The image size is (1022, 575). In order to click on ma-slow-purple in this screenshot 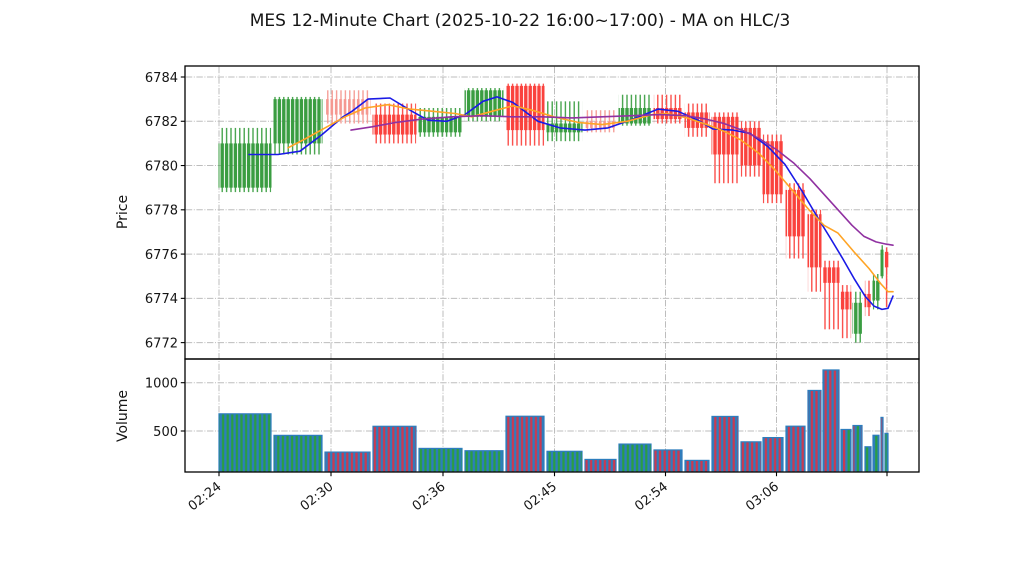, I will do `click(622, 179)`.